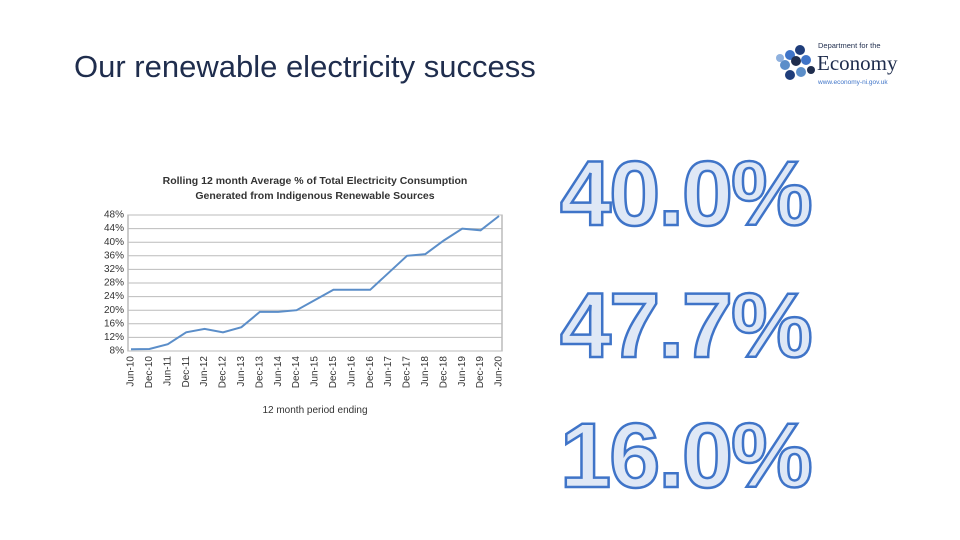  What do you see at coordinates (223, 372) in the screenshot?
I see `x-tick-label: Dec-12` at bounding box center [223, 372].